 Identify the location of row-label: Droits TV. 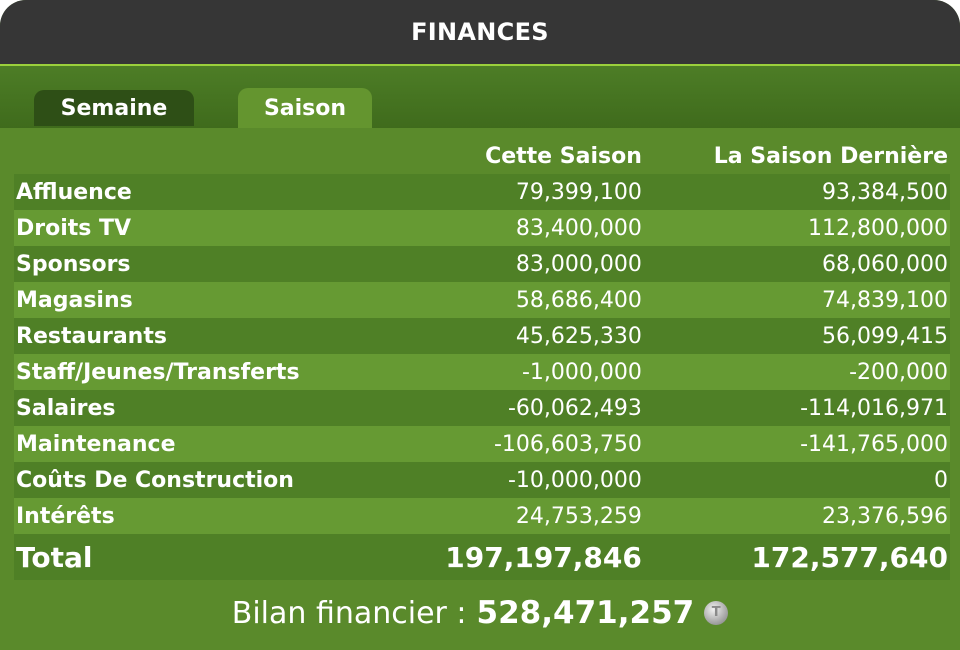
(74, 228).